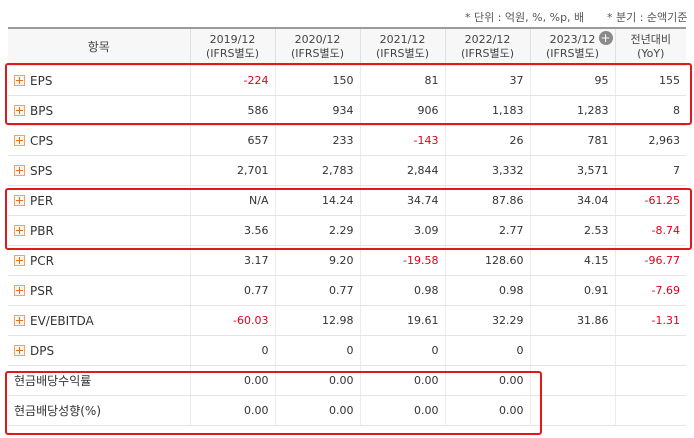 This screenshot has width=694, height=438. What do you see at coordinates (317, 110) in the screenshot?
I see `value-cell: 934` at bounding box center [317, 110].